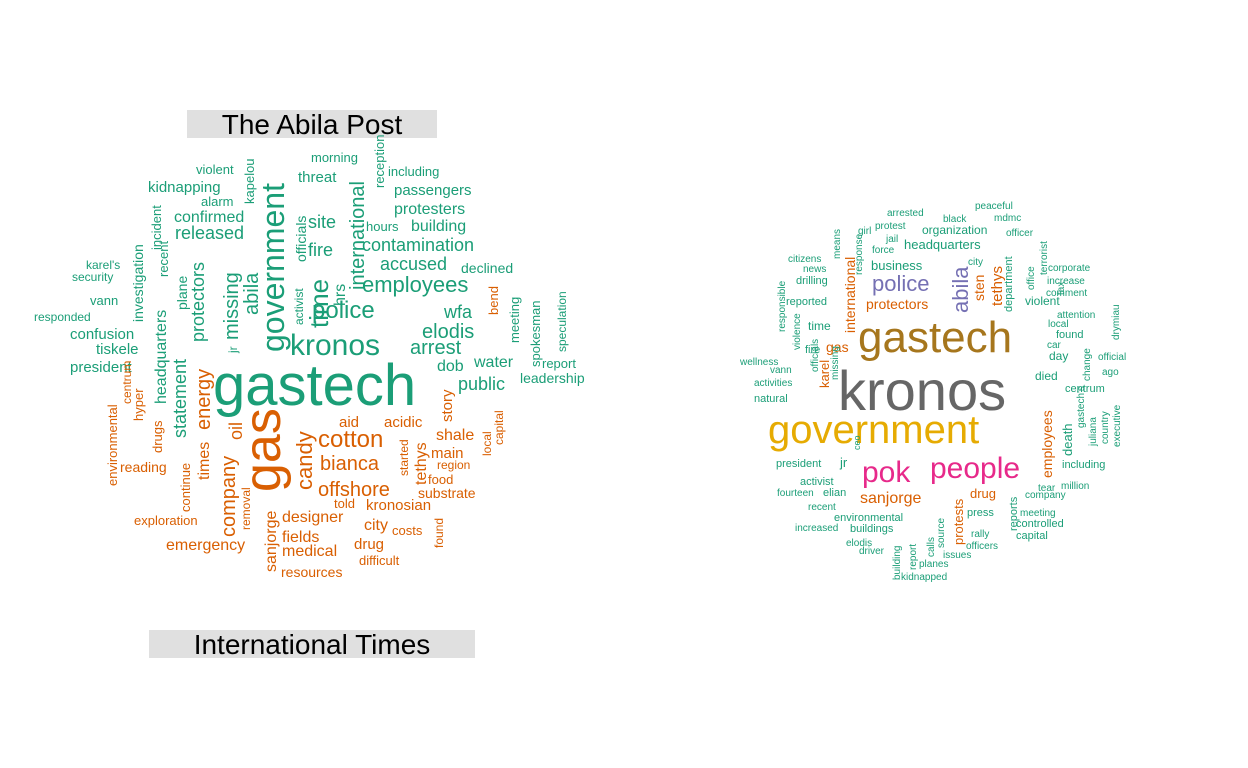  Describe the element at coordinates (771, 399) in the screenshot. I see `international-times-cloud-word: natural` at that location.